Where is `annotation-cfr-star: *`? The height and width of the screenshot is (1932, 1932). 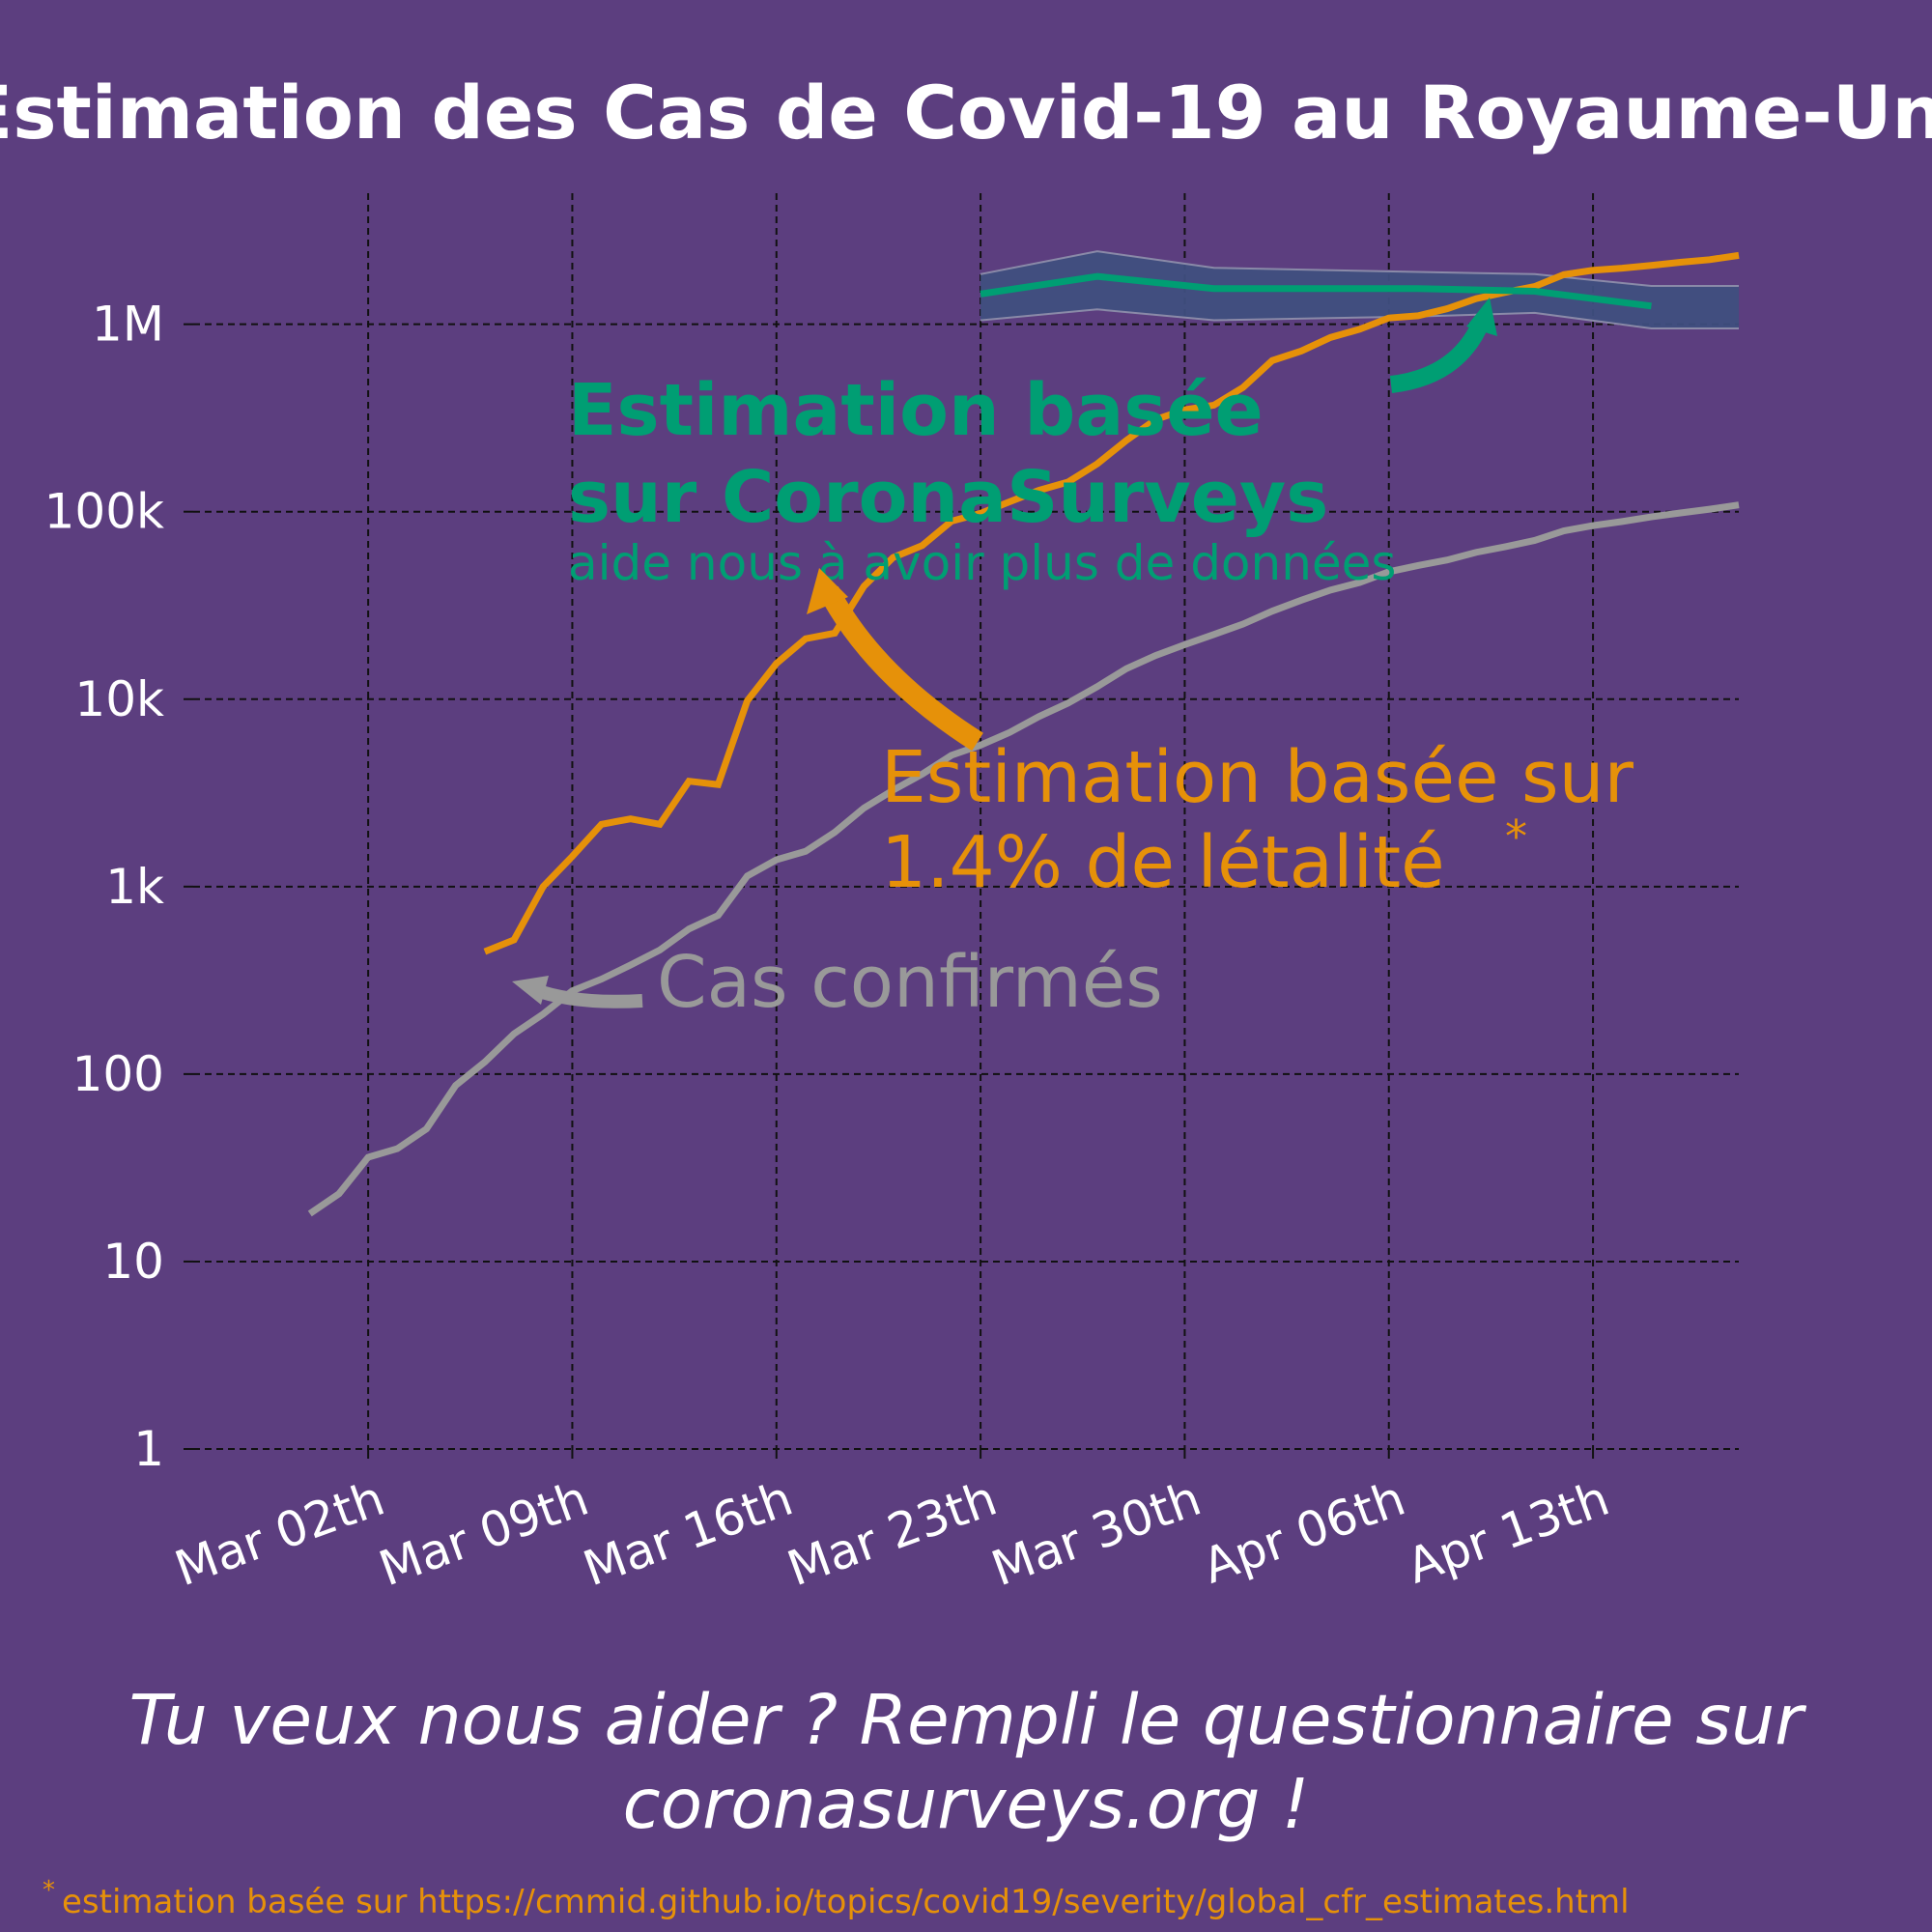 annotation-cfr-star: * is located at coordinates (1516, 836).